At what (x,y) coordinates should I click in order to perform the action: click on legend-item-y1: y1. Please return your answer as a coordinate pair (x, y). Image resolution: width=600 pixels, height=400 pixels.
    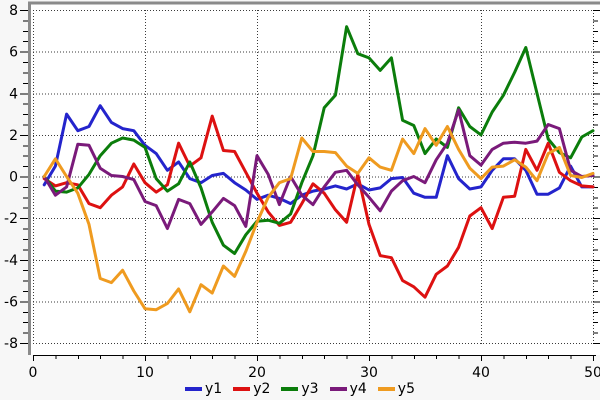
    Looking at the image, I should click on (203, 389).